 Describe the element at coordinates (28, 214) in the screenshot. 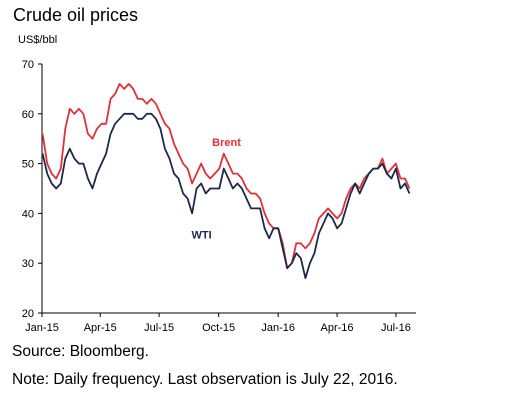

I see `y-tick-label: 40` at that location.